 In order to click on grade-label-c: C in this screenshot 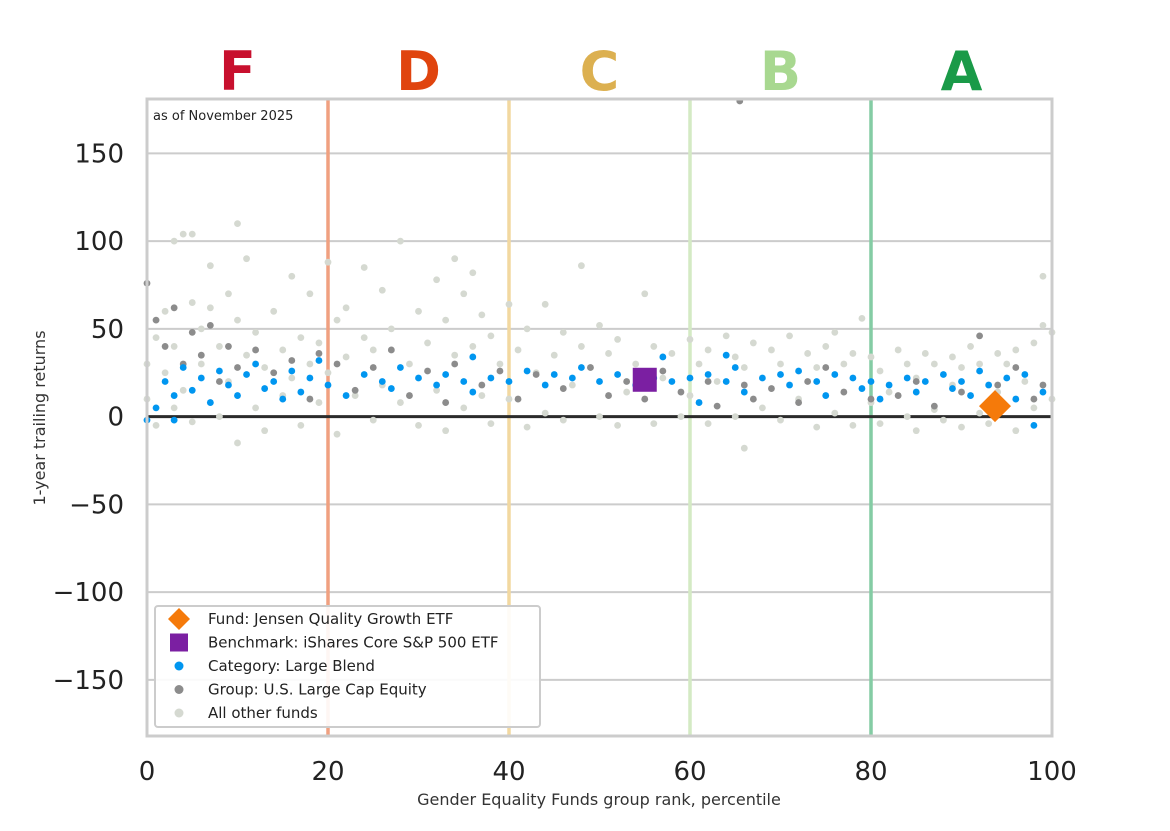, I will do `click(600, 71)`.